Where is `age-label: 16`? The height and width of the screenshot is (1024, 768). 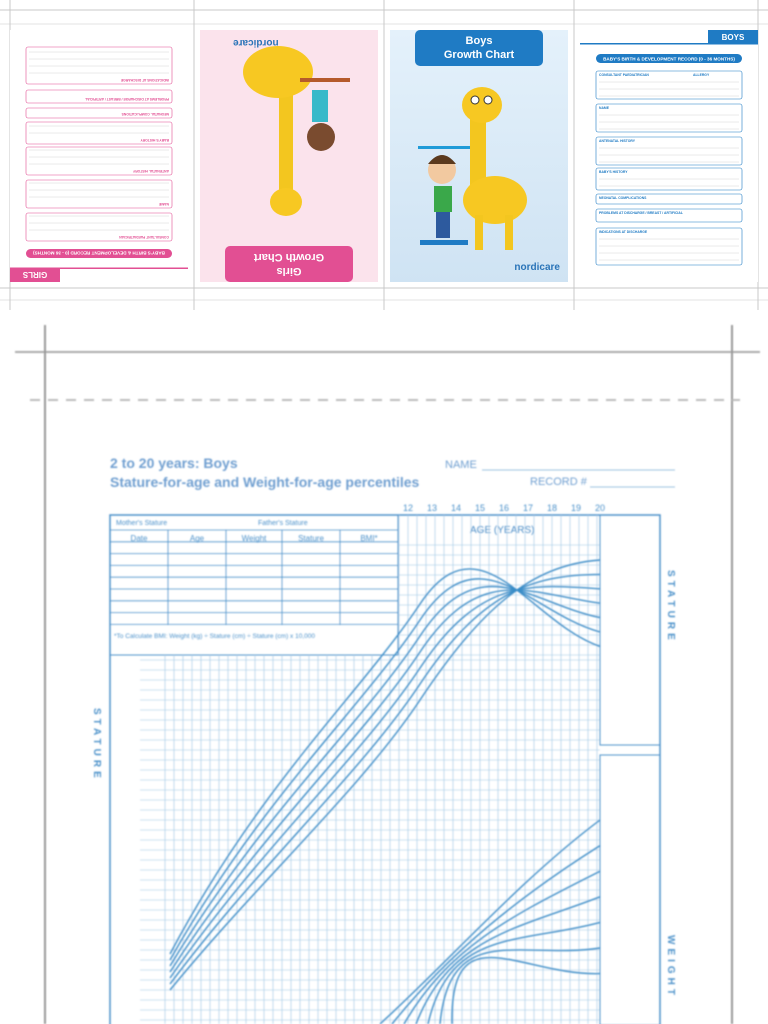 age-label: 16 is located at coordinates (504, 508).